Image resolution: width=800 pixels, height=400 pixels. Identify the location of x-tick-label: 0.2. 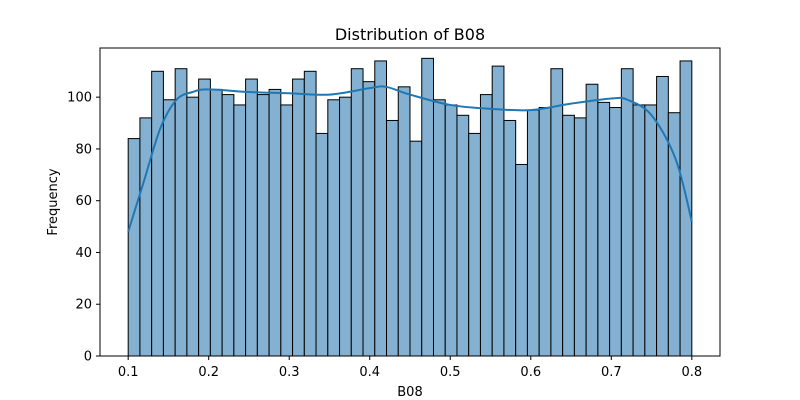
(208, 372).